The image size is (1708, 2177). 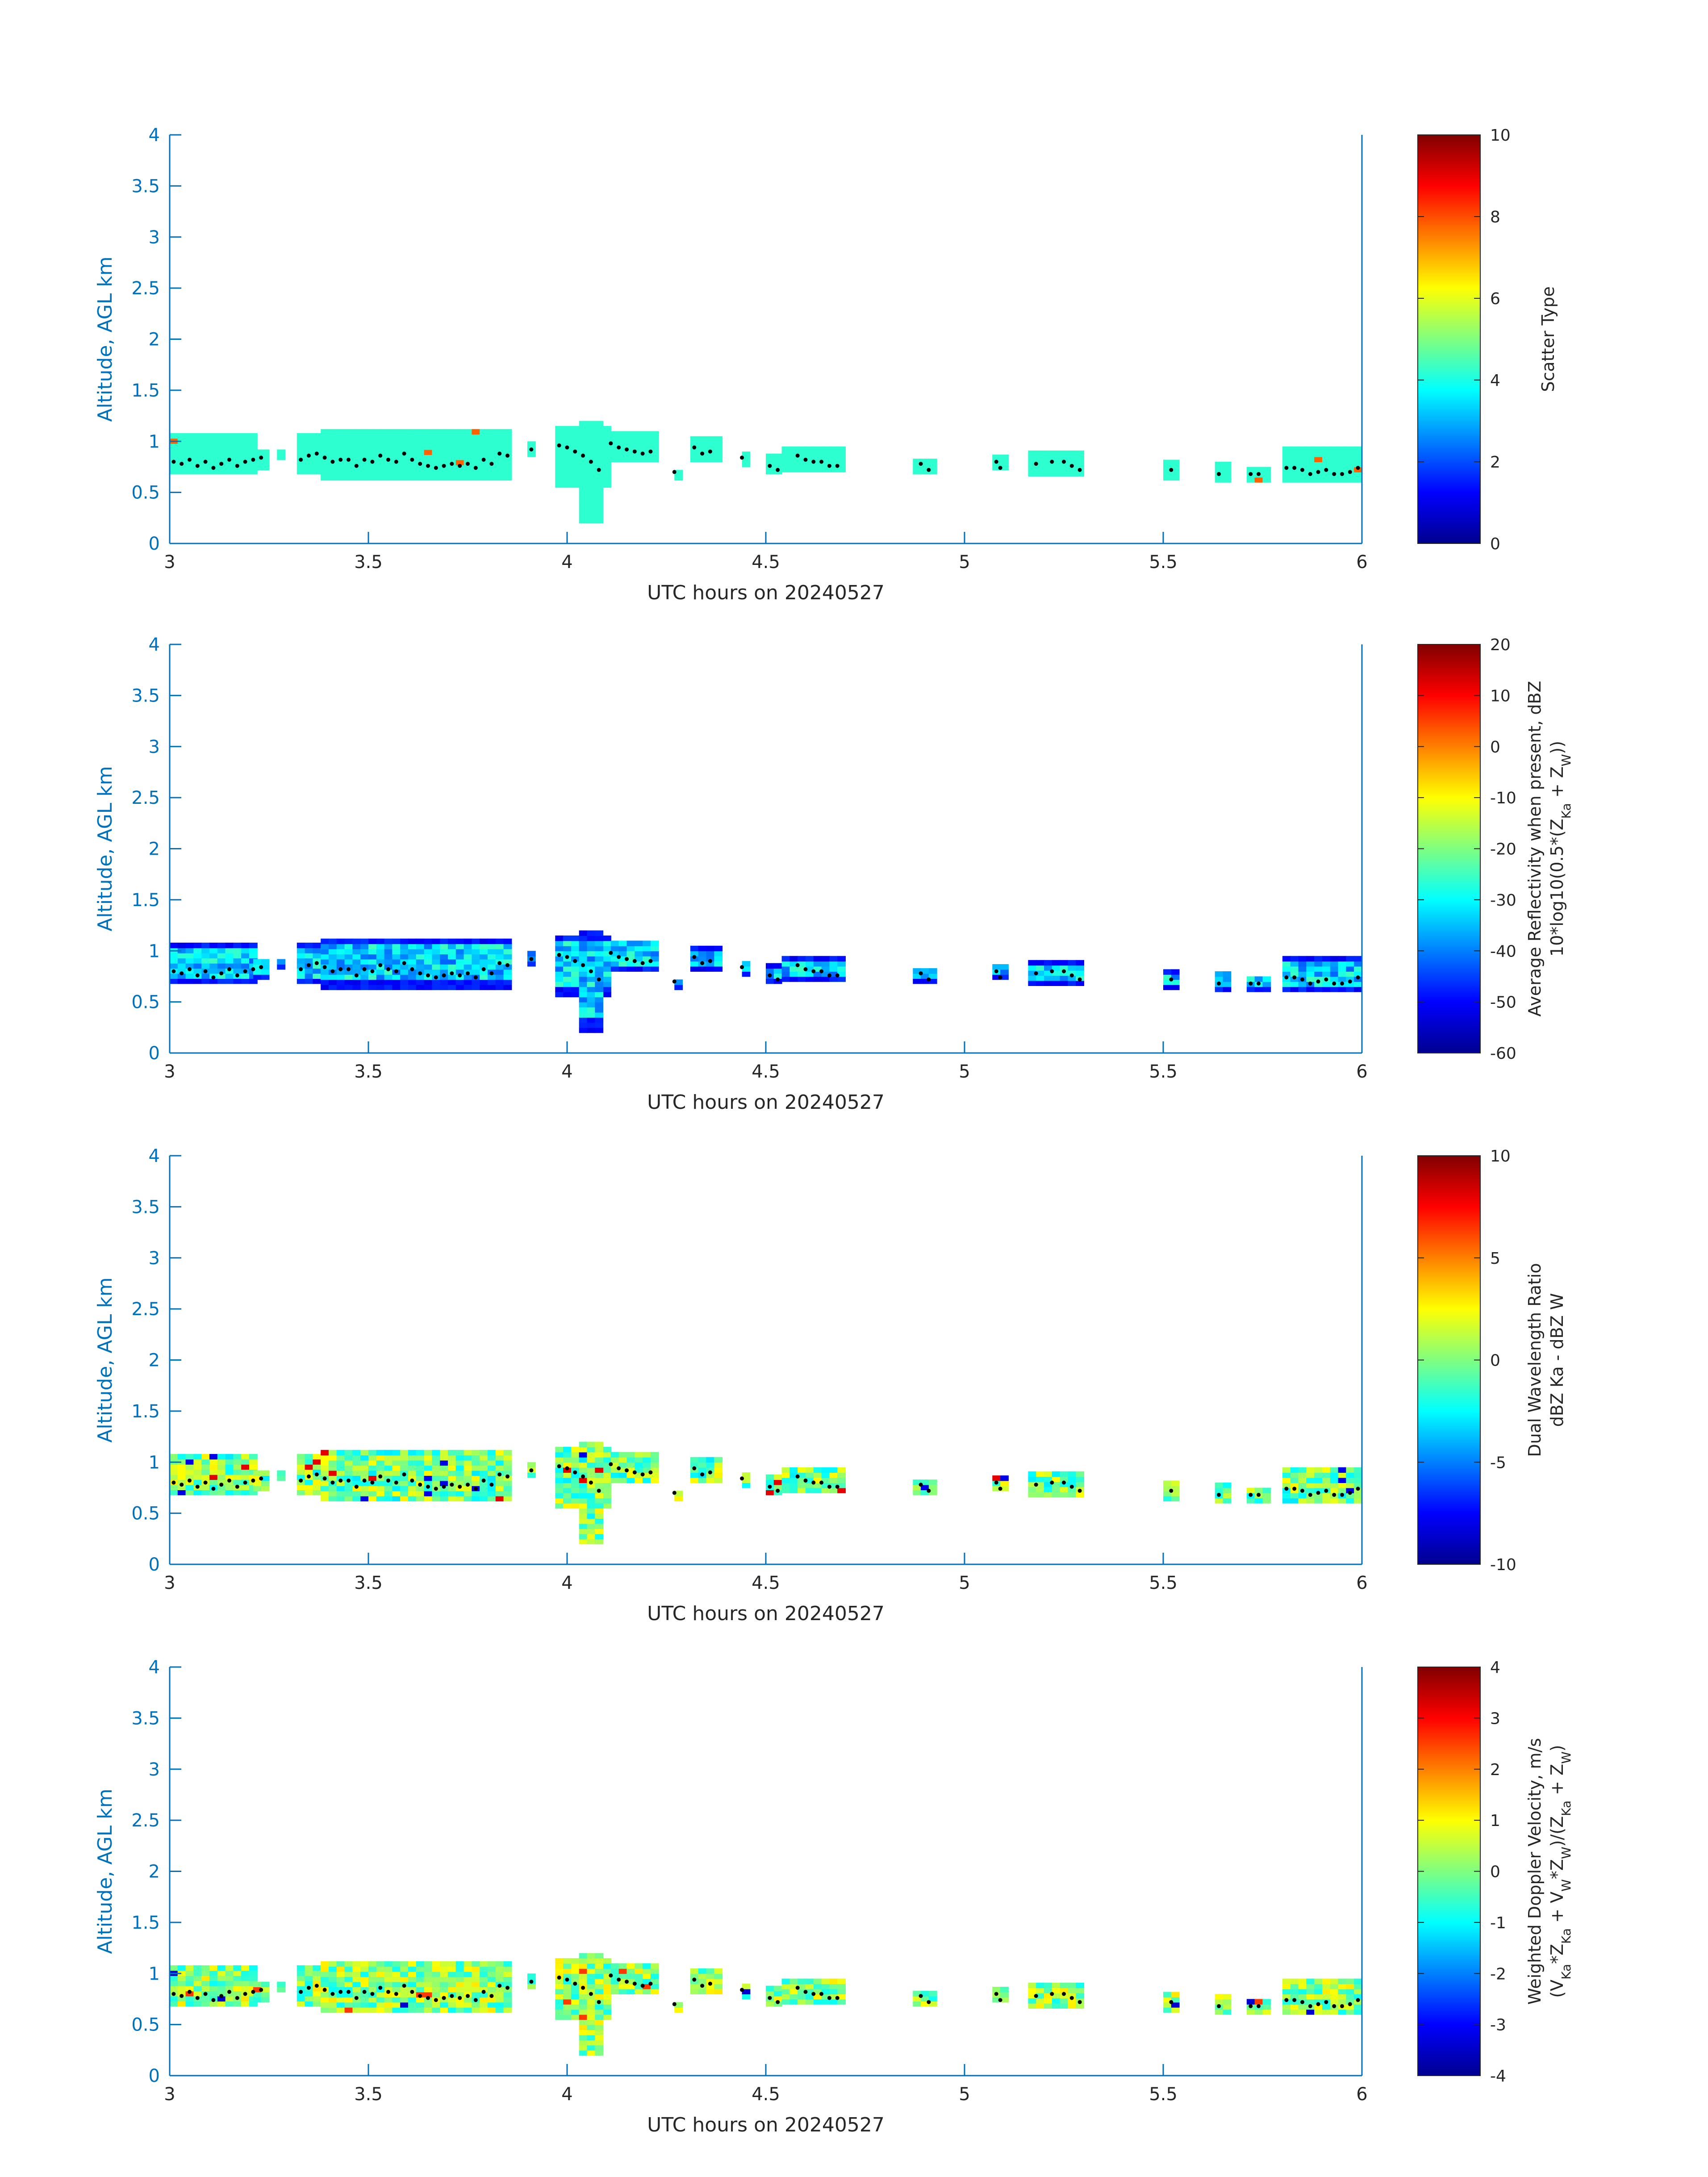 What do you see at coordinates (1495, 747) in the screenshot?
I see `colorbar-tick-label: 0` at bounding box center [1495, 747].